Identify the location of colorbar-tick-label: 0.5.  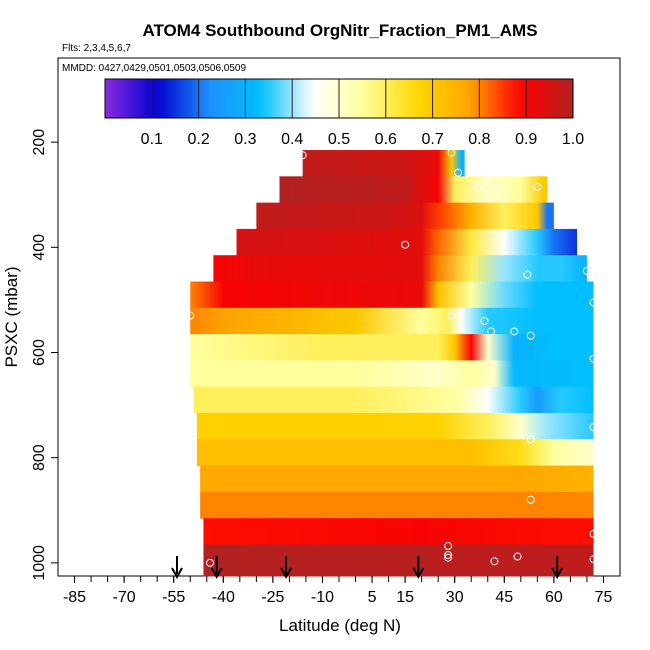
(339, 139).